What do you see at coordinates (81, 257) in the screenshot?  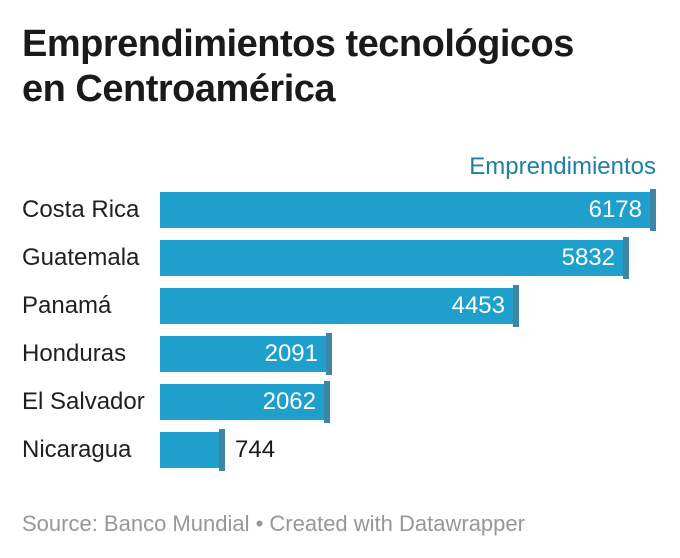 I see `category-label: Guatemala` at bounding box center [81, 257].